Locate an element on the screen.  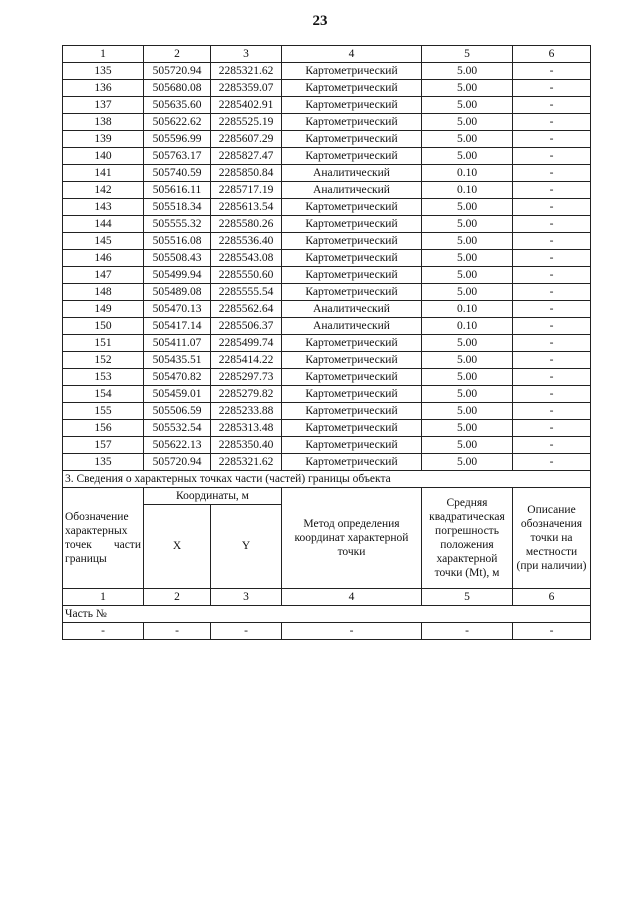
col-num: 5 is located at coordinates (467, 54).